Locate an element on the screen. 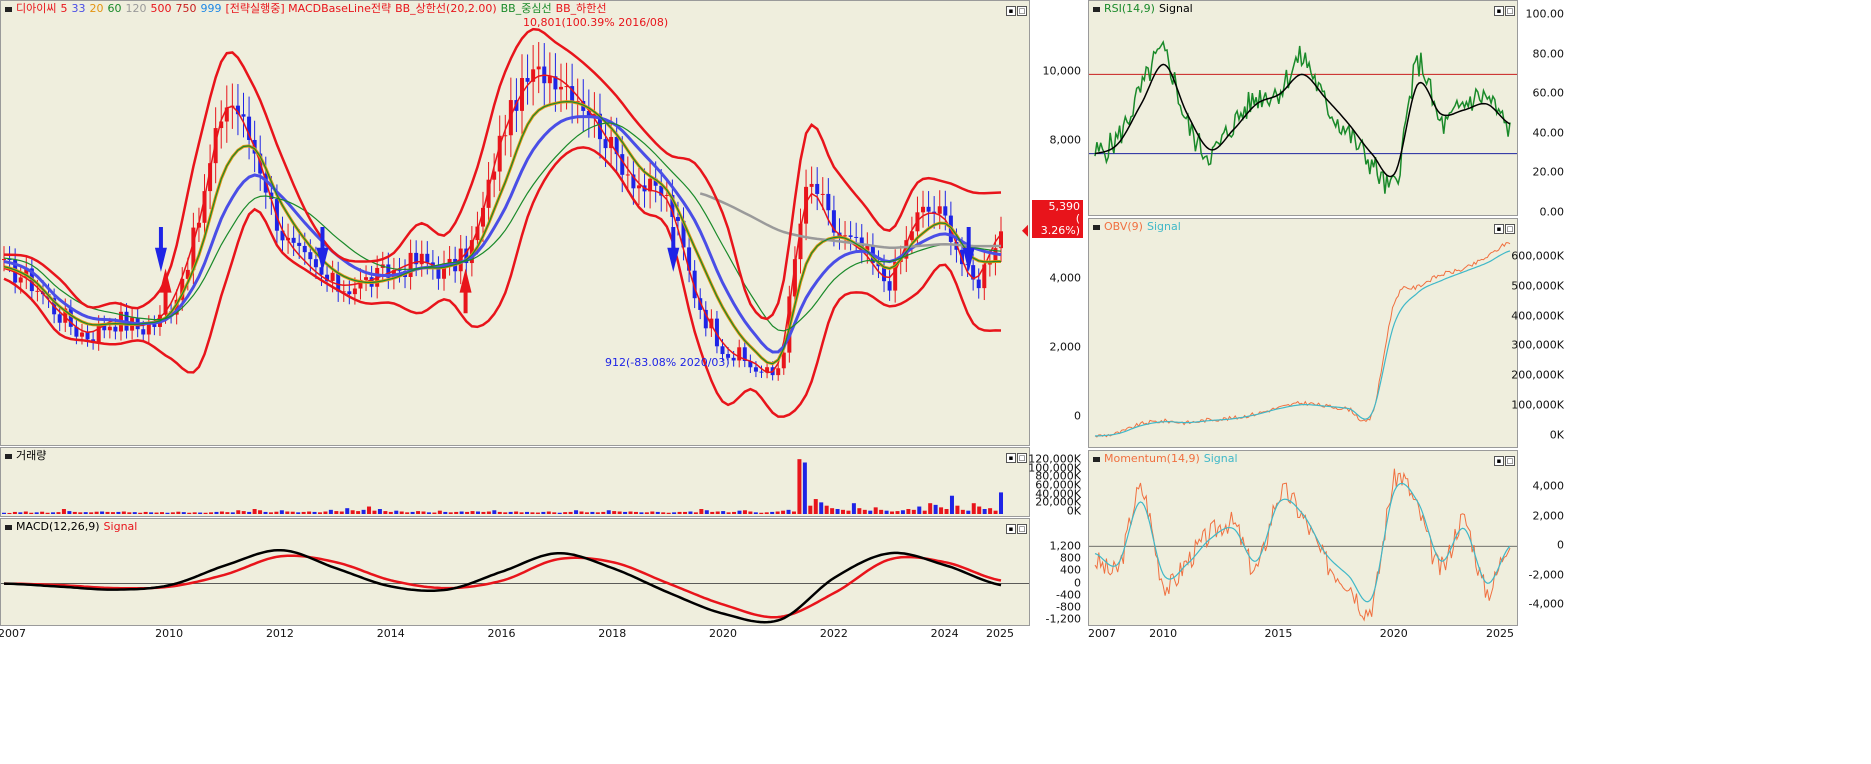 The height and width of the screenshot is (764, 1871). legend-item: 999 is located at coordinates (211, 8).